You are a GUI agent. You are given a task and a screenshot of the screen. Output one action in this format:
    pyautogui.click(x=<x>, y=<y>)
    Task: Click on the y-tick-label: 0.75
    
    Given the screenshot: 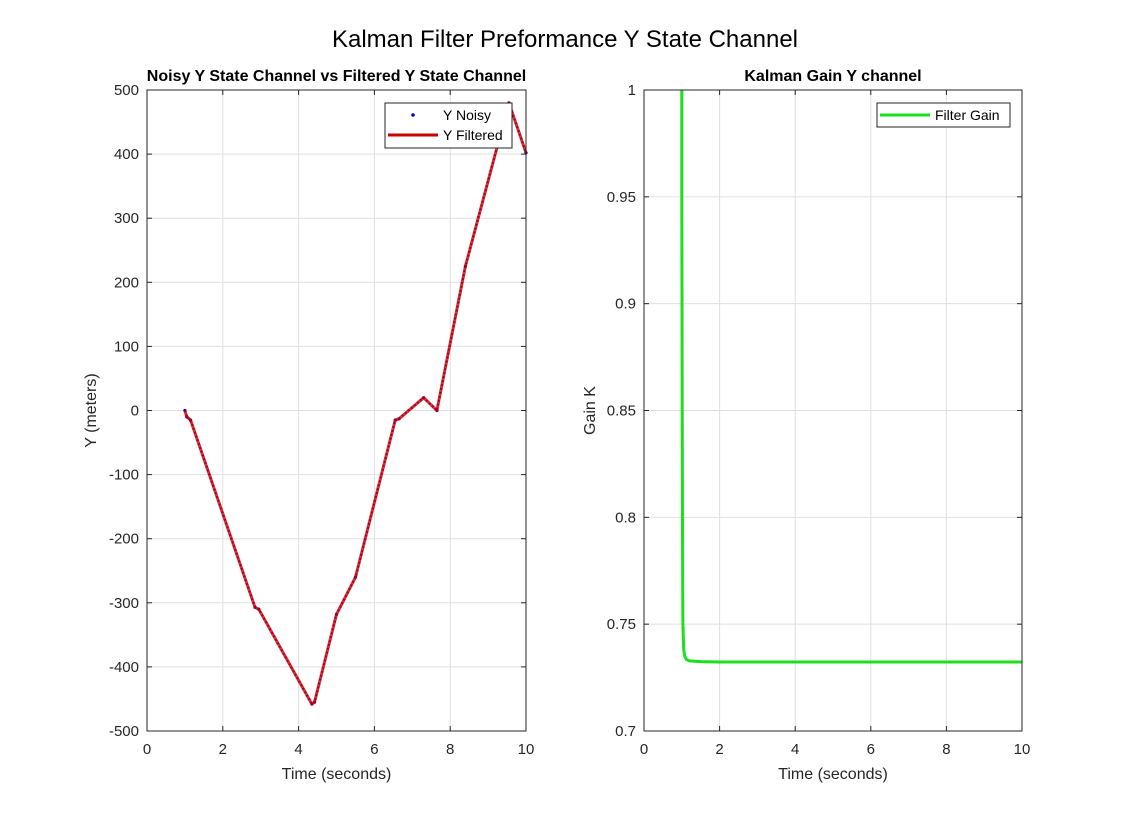 What is the action you would take?
    pyautogui.click(x=621, y=624)
    